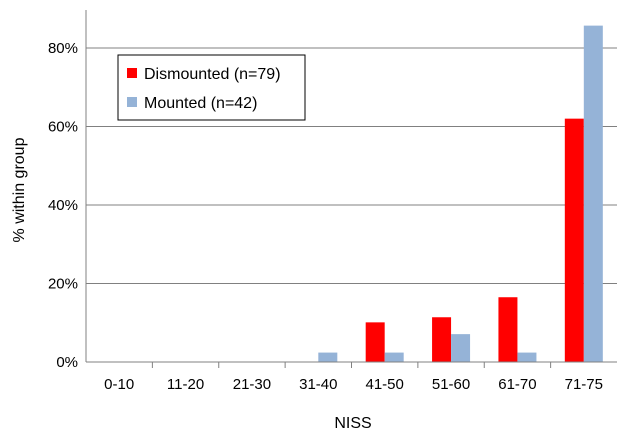 Image resolution: width=617 pixels, height=435 pixels. Describe the element at coordinates (352, 423) in the screenshot. I see `x-axis-title: NISS` at that location.